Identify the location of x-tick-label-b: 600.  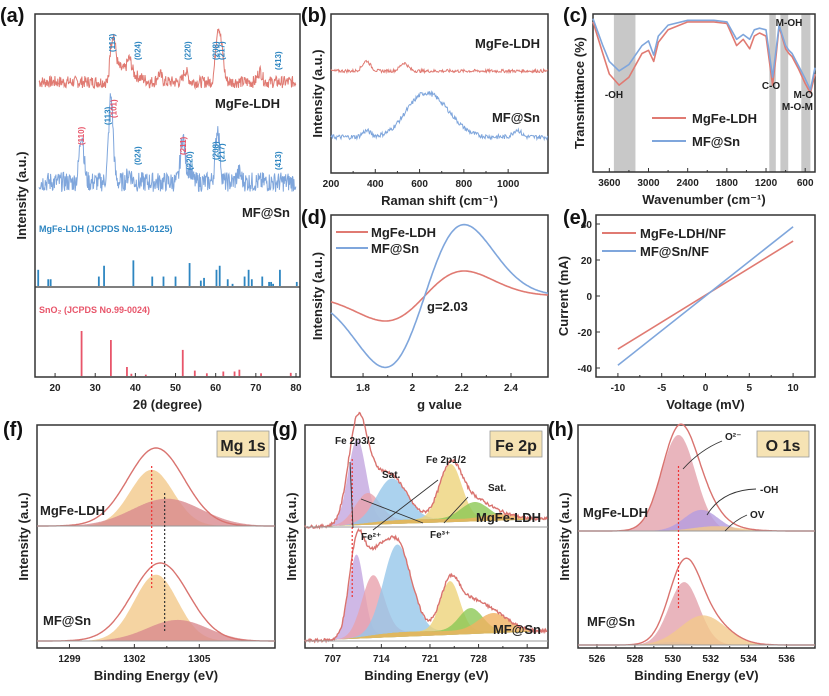
(419, 184).